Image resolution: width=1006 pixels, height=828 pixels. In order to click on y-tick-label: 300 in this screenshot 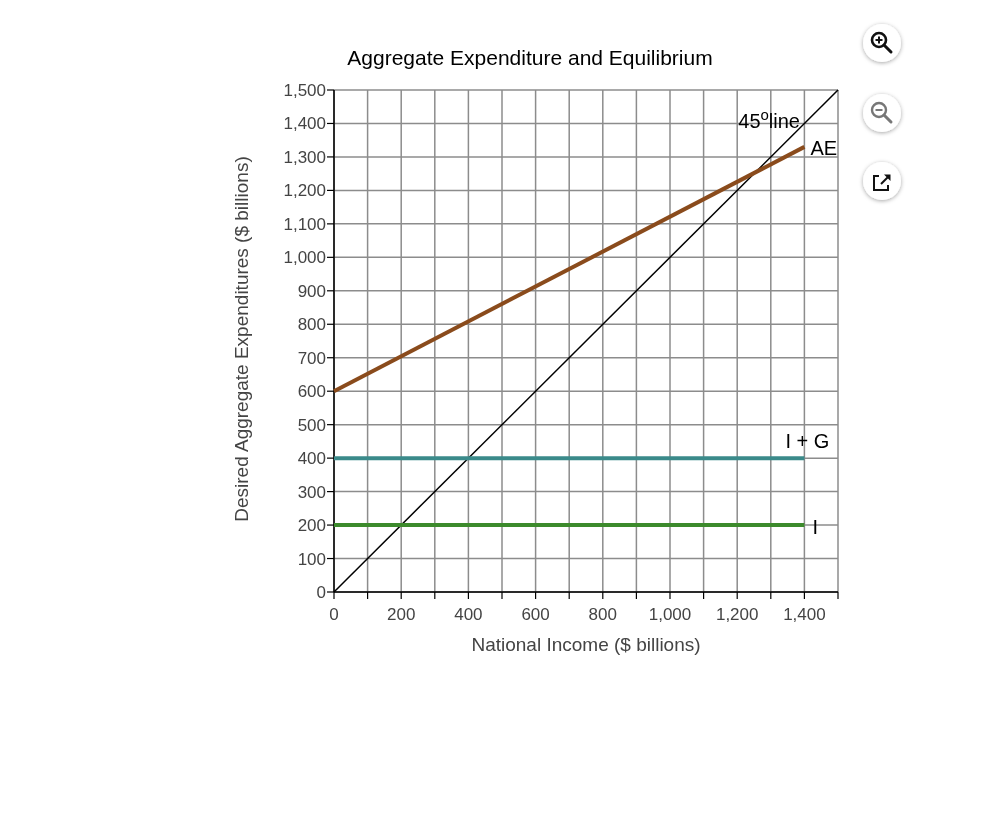, I will do `click(311, 492)`.